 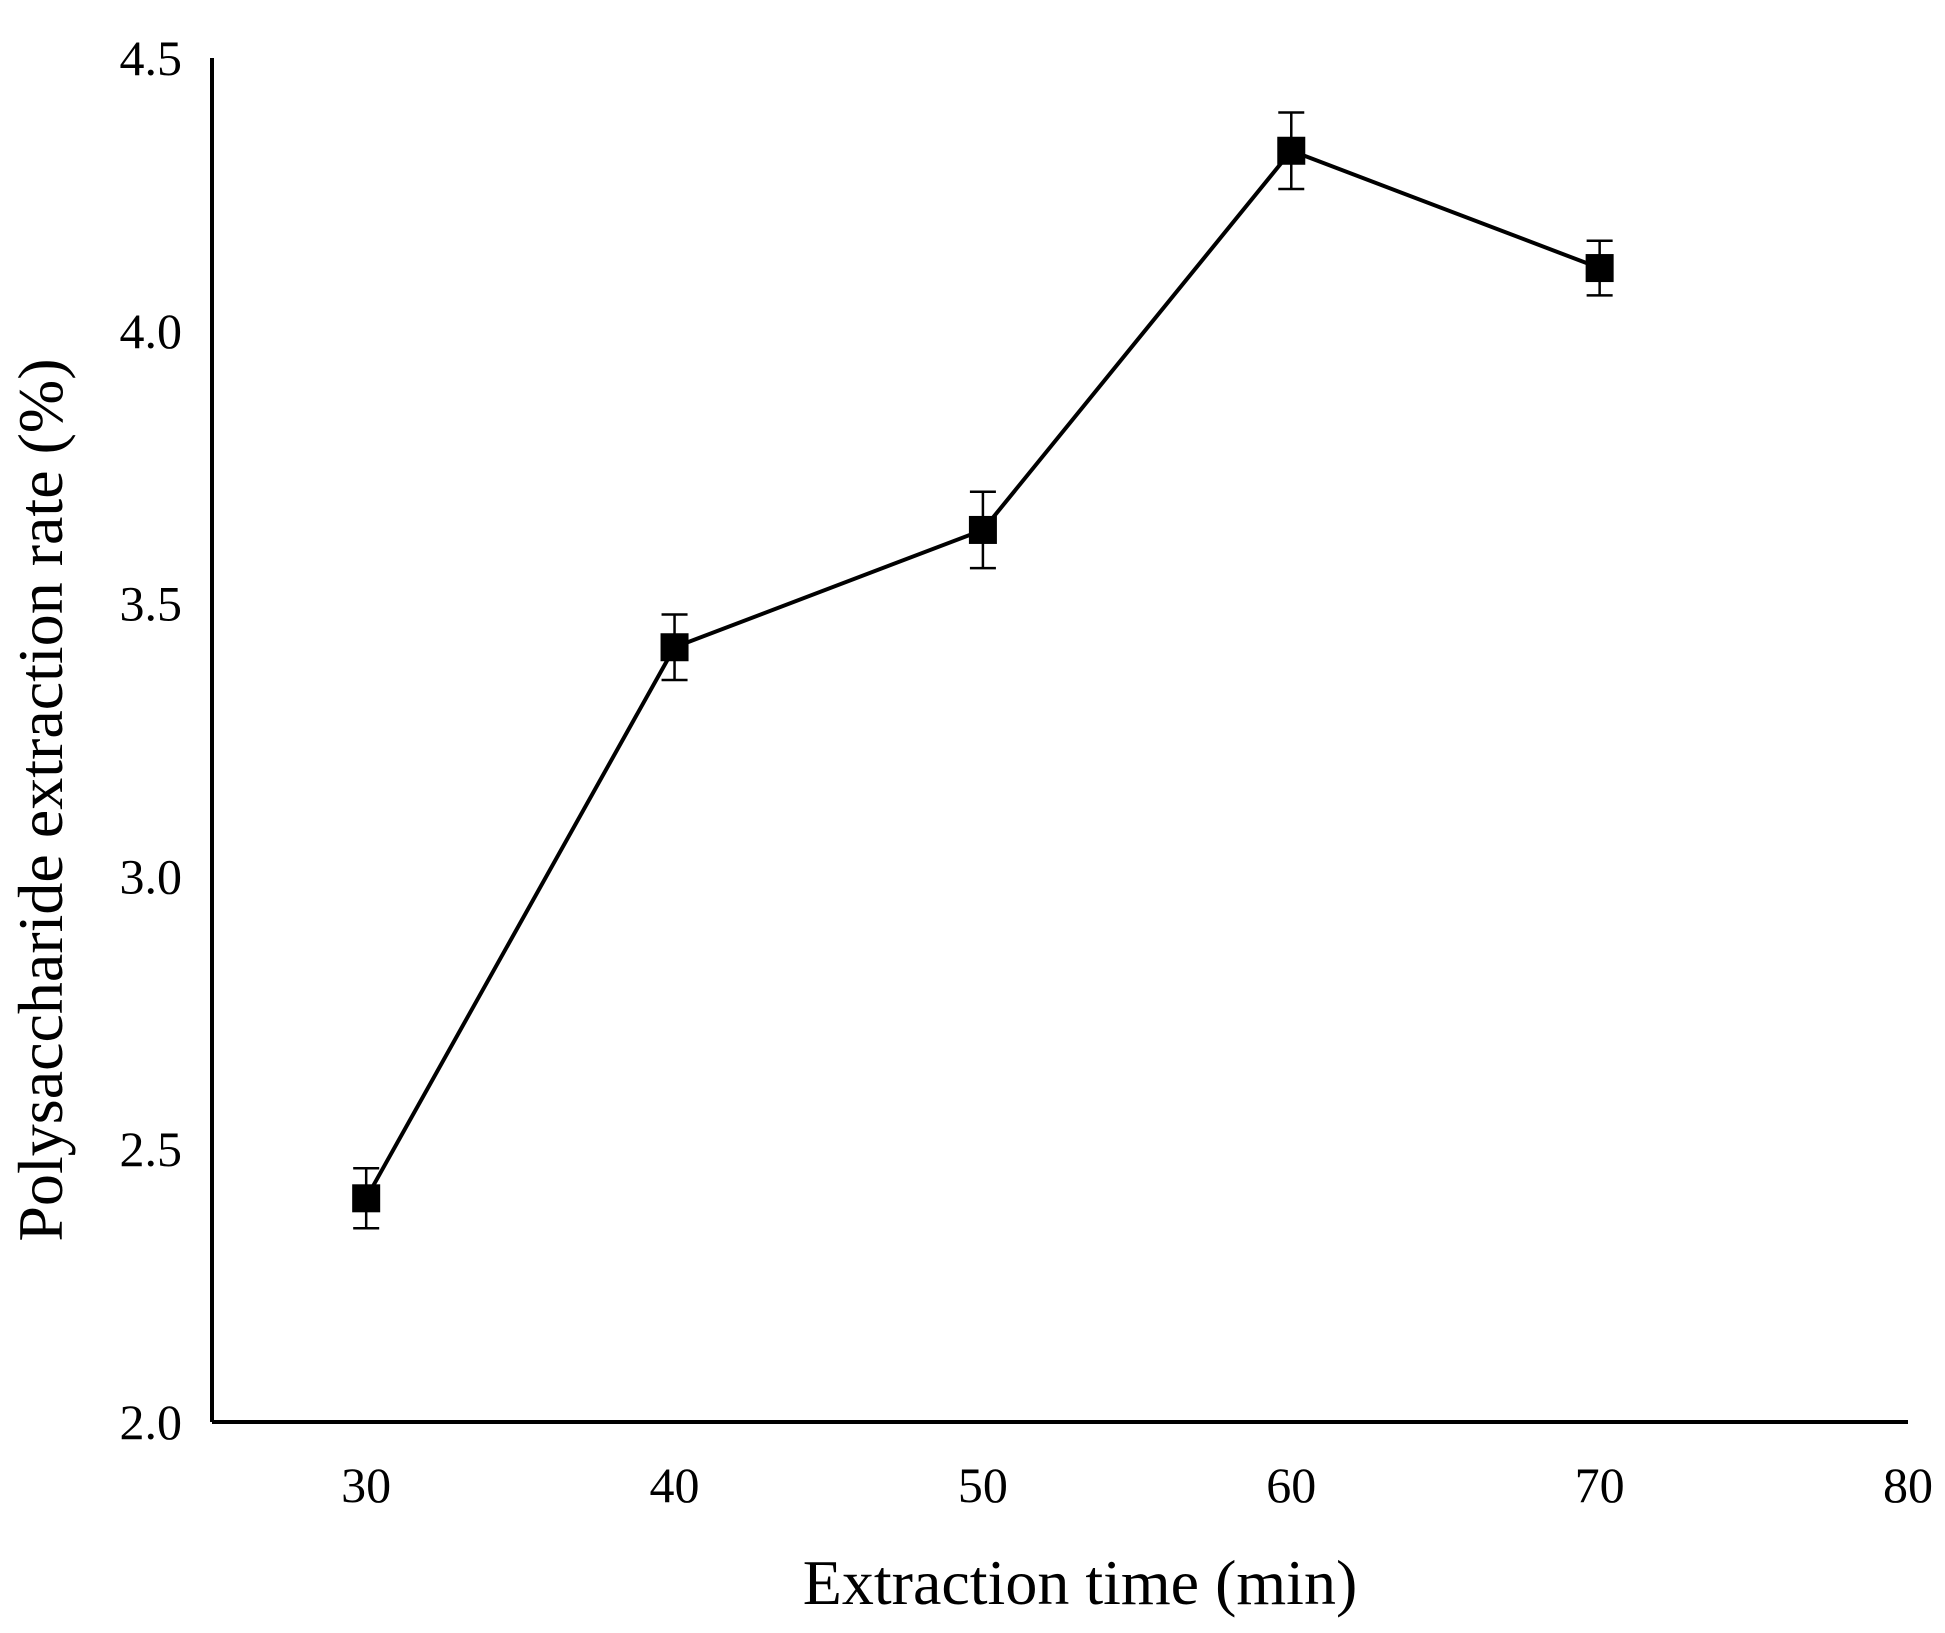 I want to click on x-tick-label: 70, so click(x=1600, y=1485).